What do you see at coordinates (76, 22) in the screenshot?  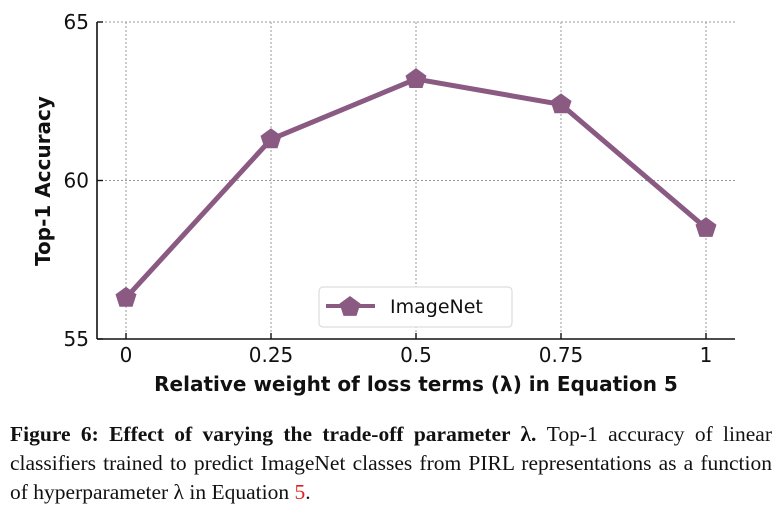 I see `y-tick-label: 65` at bounding box center [76, 22].